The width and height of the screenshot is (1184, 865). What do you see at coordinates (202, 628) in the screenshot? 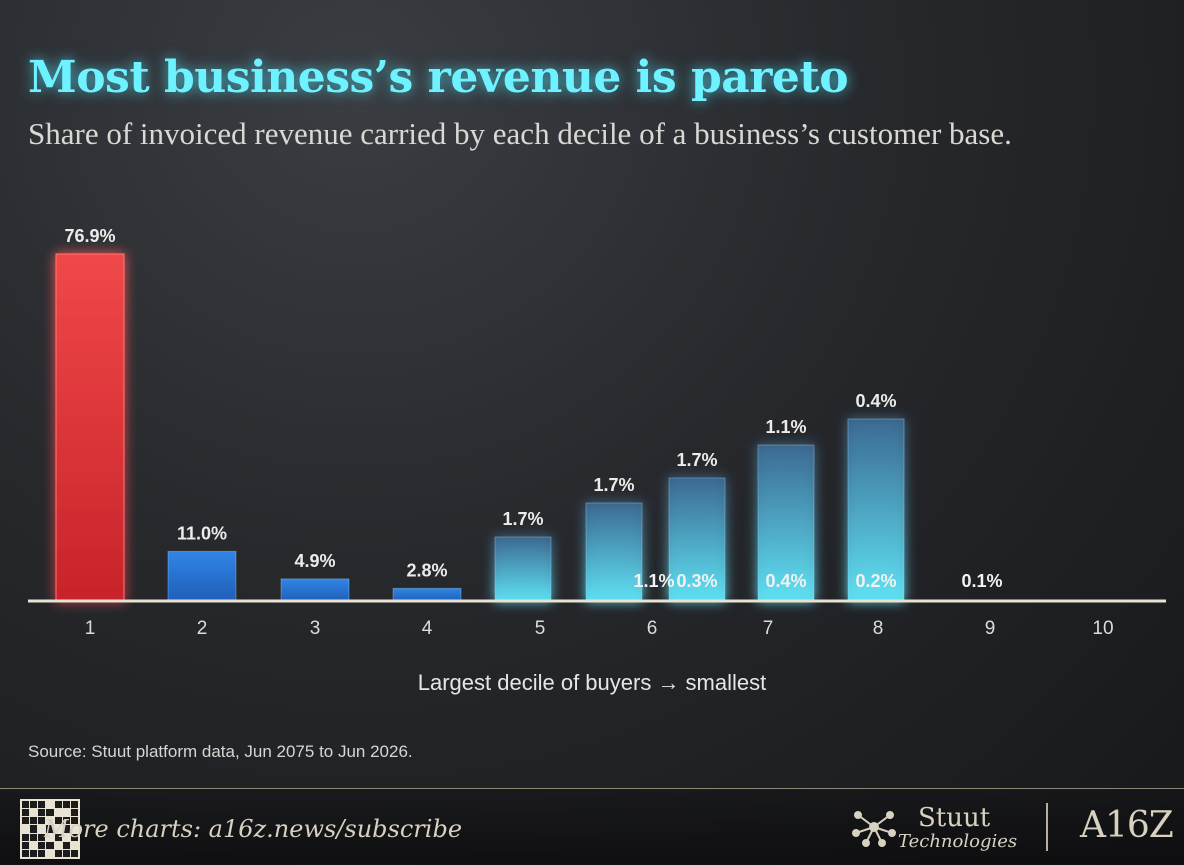
I see `x-tick-label-2: 2` at bounding box center [202, 628].